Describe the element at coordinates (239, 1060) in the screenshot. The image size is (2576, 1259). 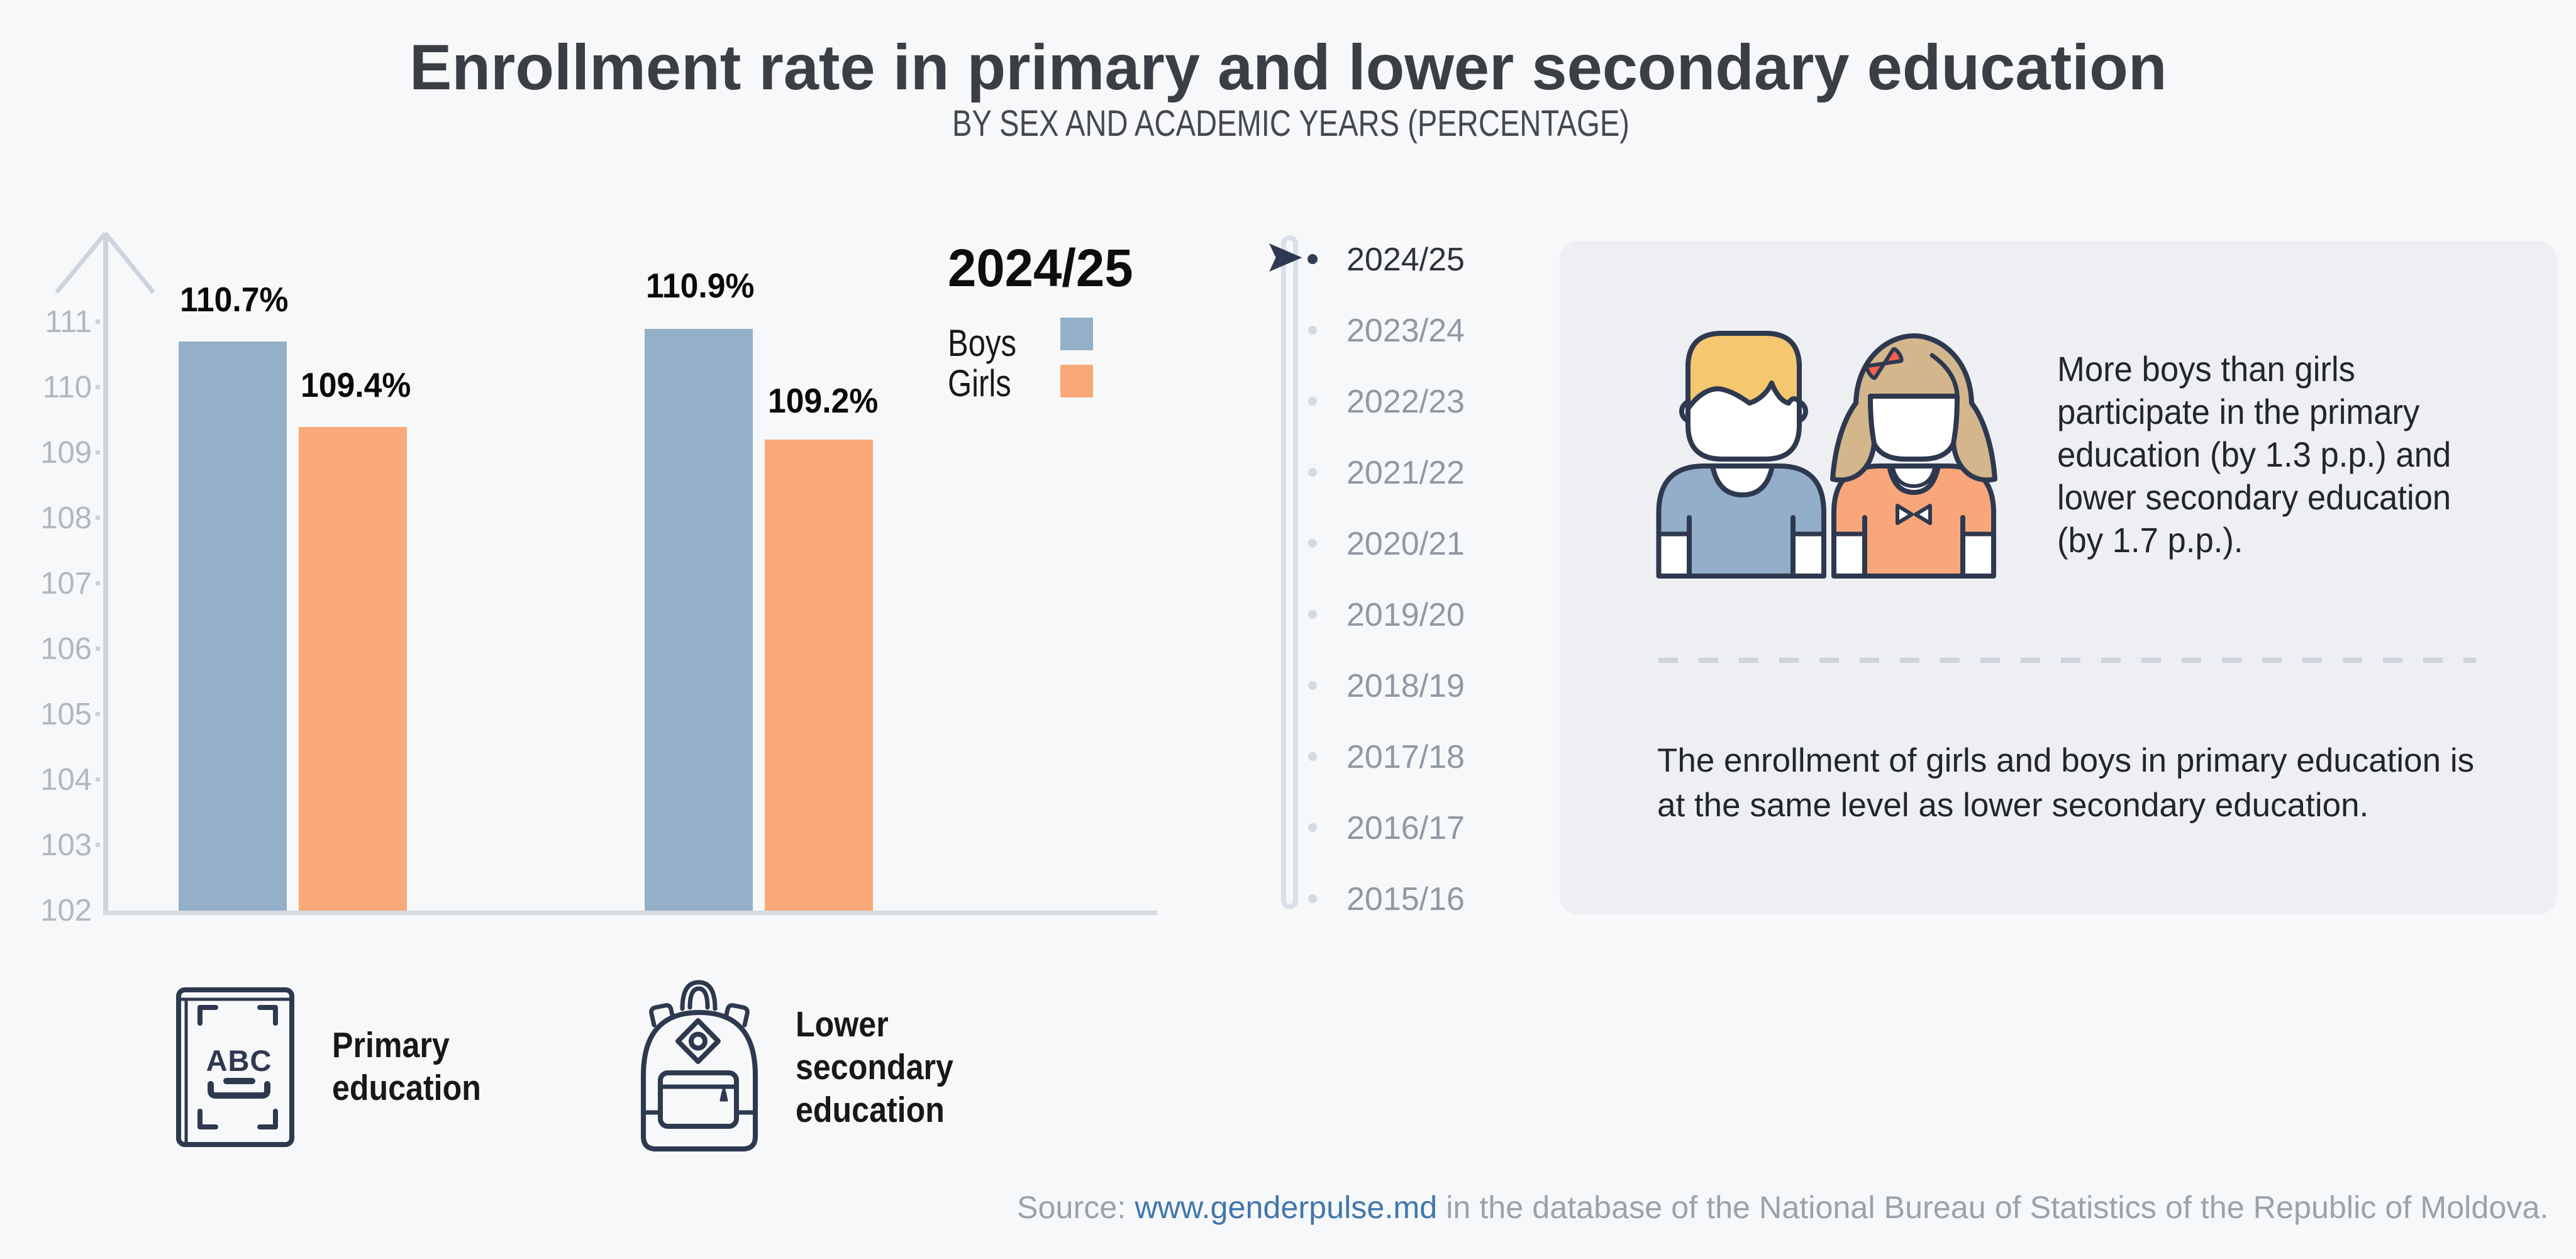
I see `svg-text: ABC` at that location.